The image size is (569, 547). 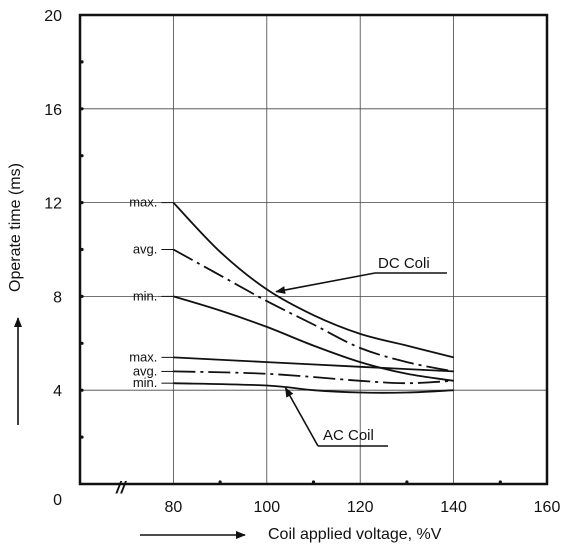 I want to click on ac-coil-min-label: min., so click(x=145, y=382).